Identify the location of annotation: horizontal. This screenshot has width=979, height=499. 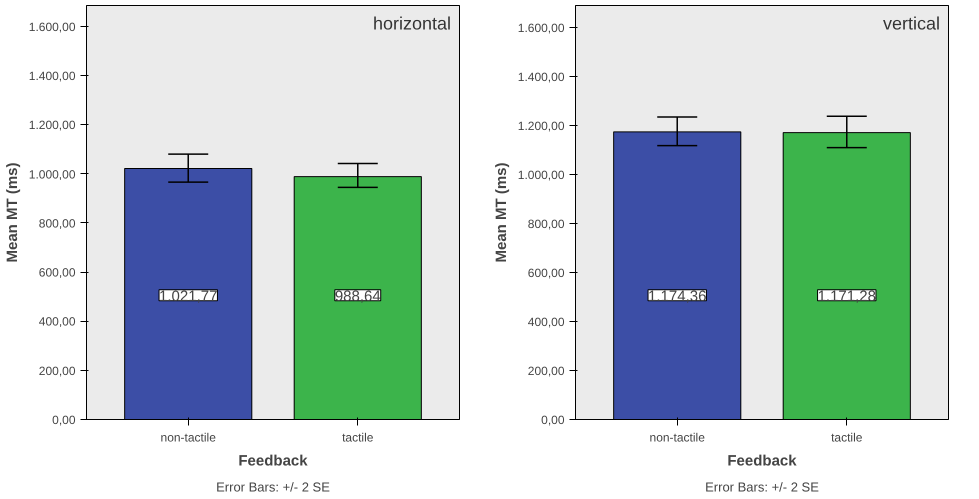
(412, 24).